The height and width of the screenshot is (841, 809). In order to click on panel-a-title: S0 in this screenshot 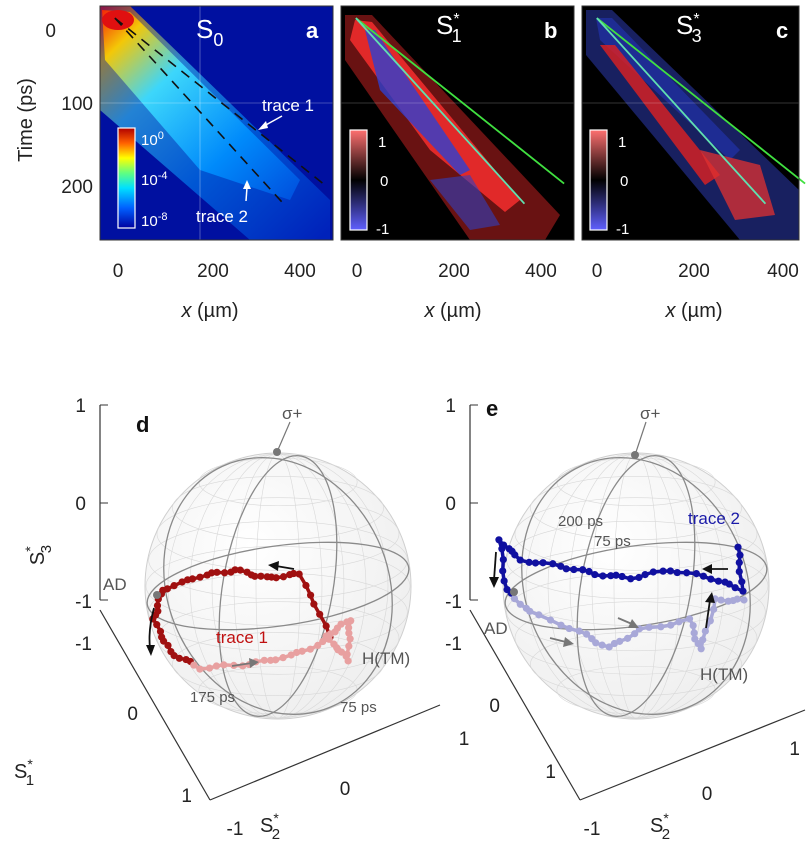, I will do `click(209, 32)`.